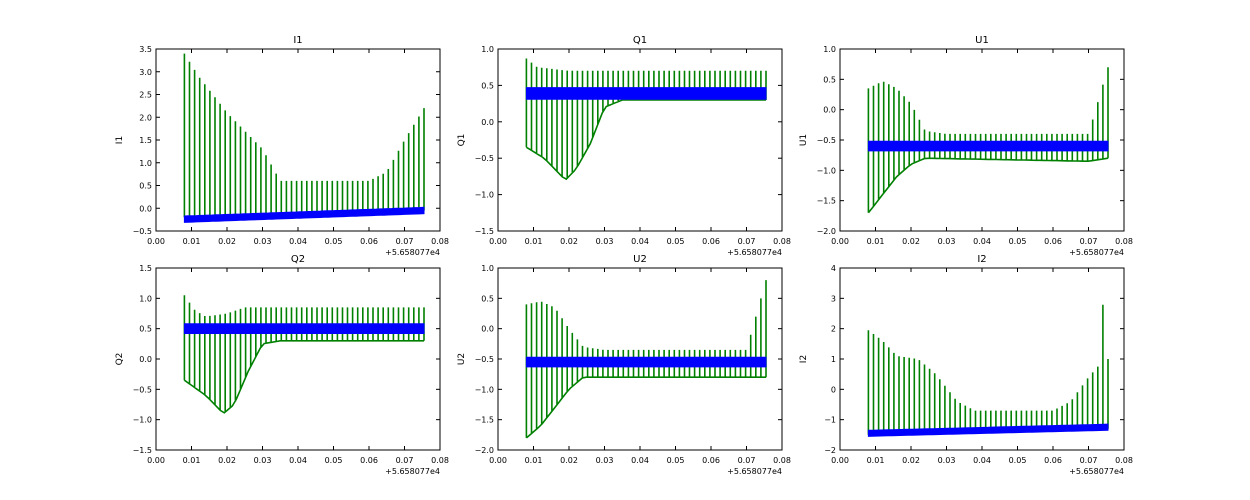 This screenshot has width=1250, height=500. What do you see at coordinates (120, 140) in the screenshot?
I see `y-axis-label: I1` at bounding box center [120, 140].